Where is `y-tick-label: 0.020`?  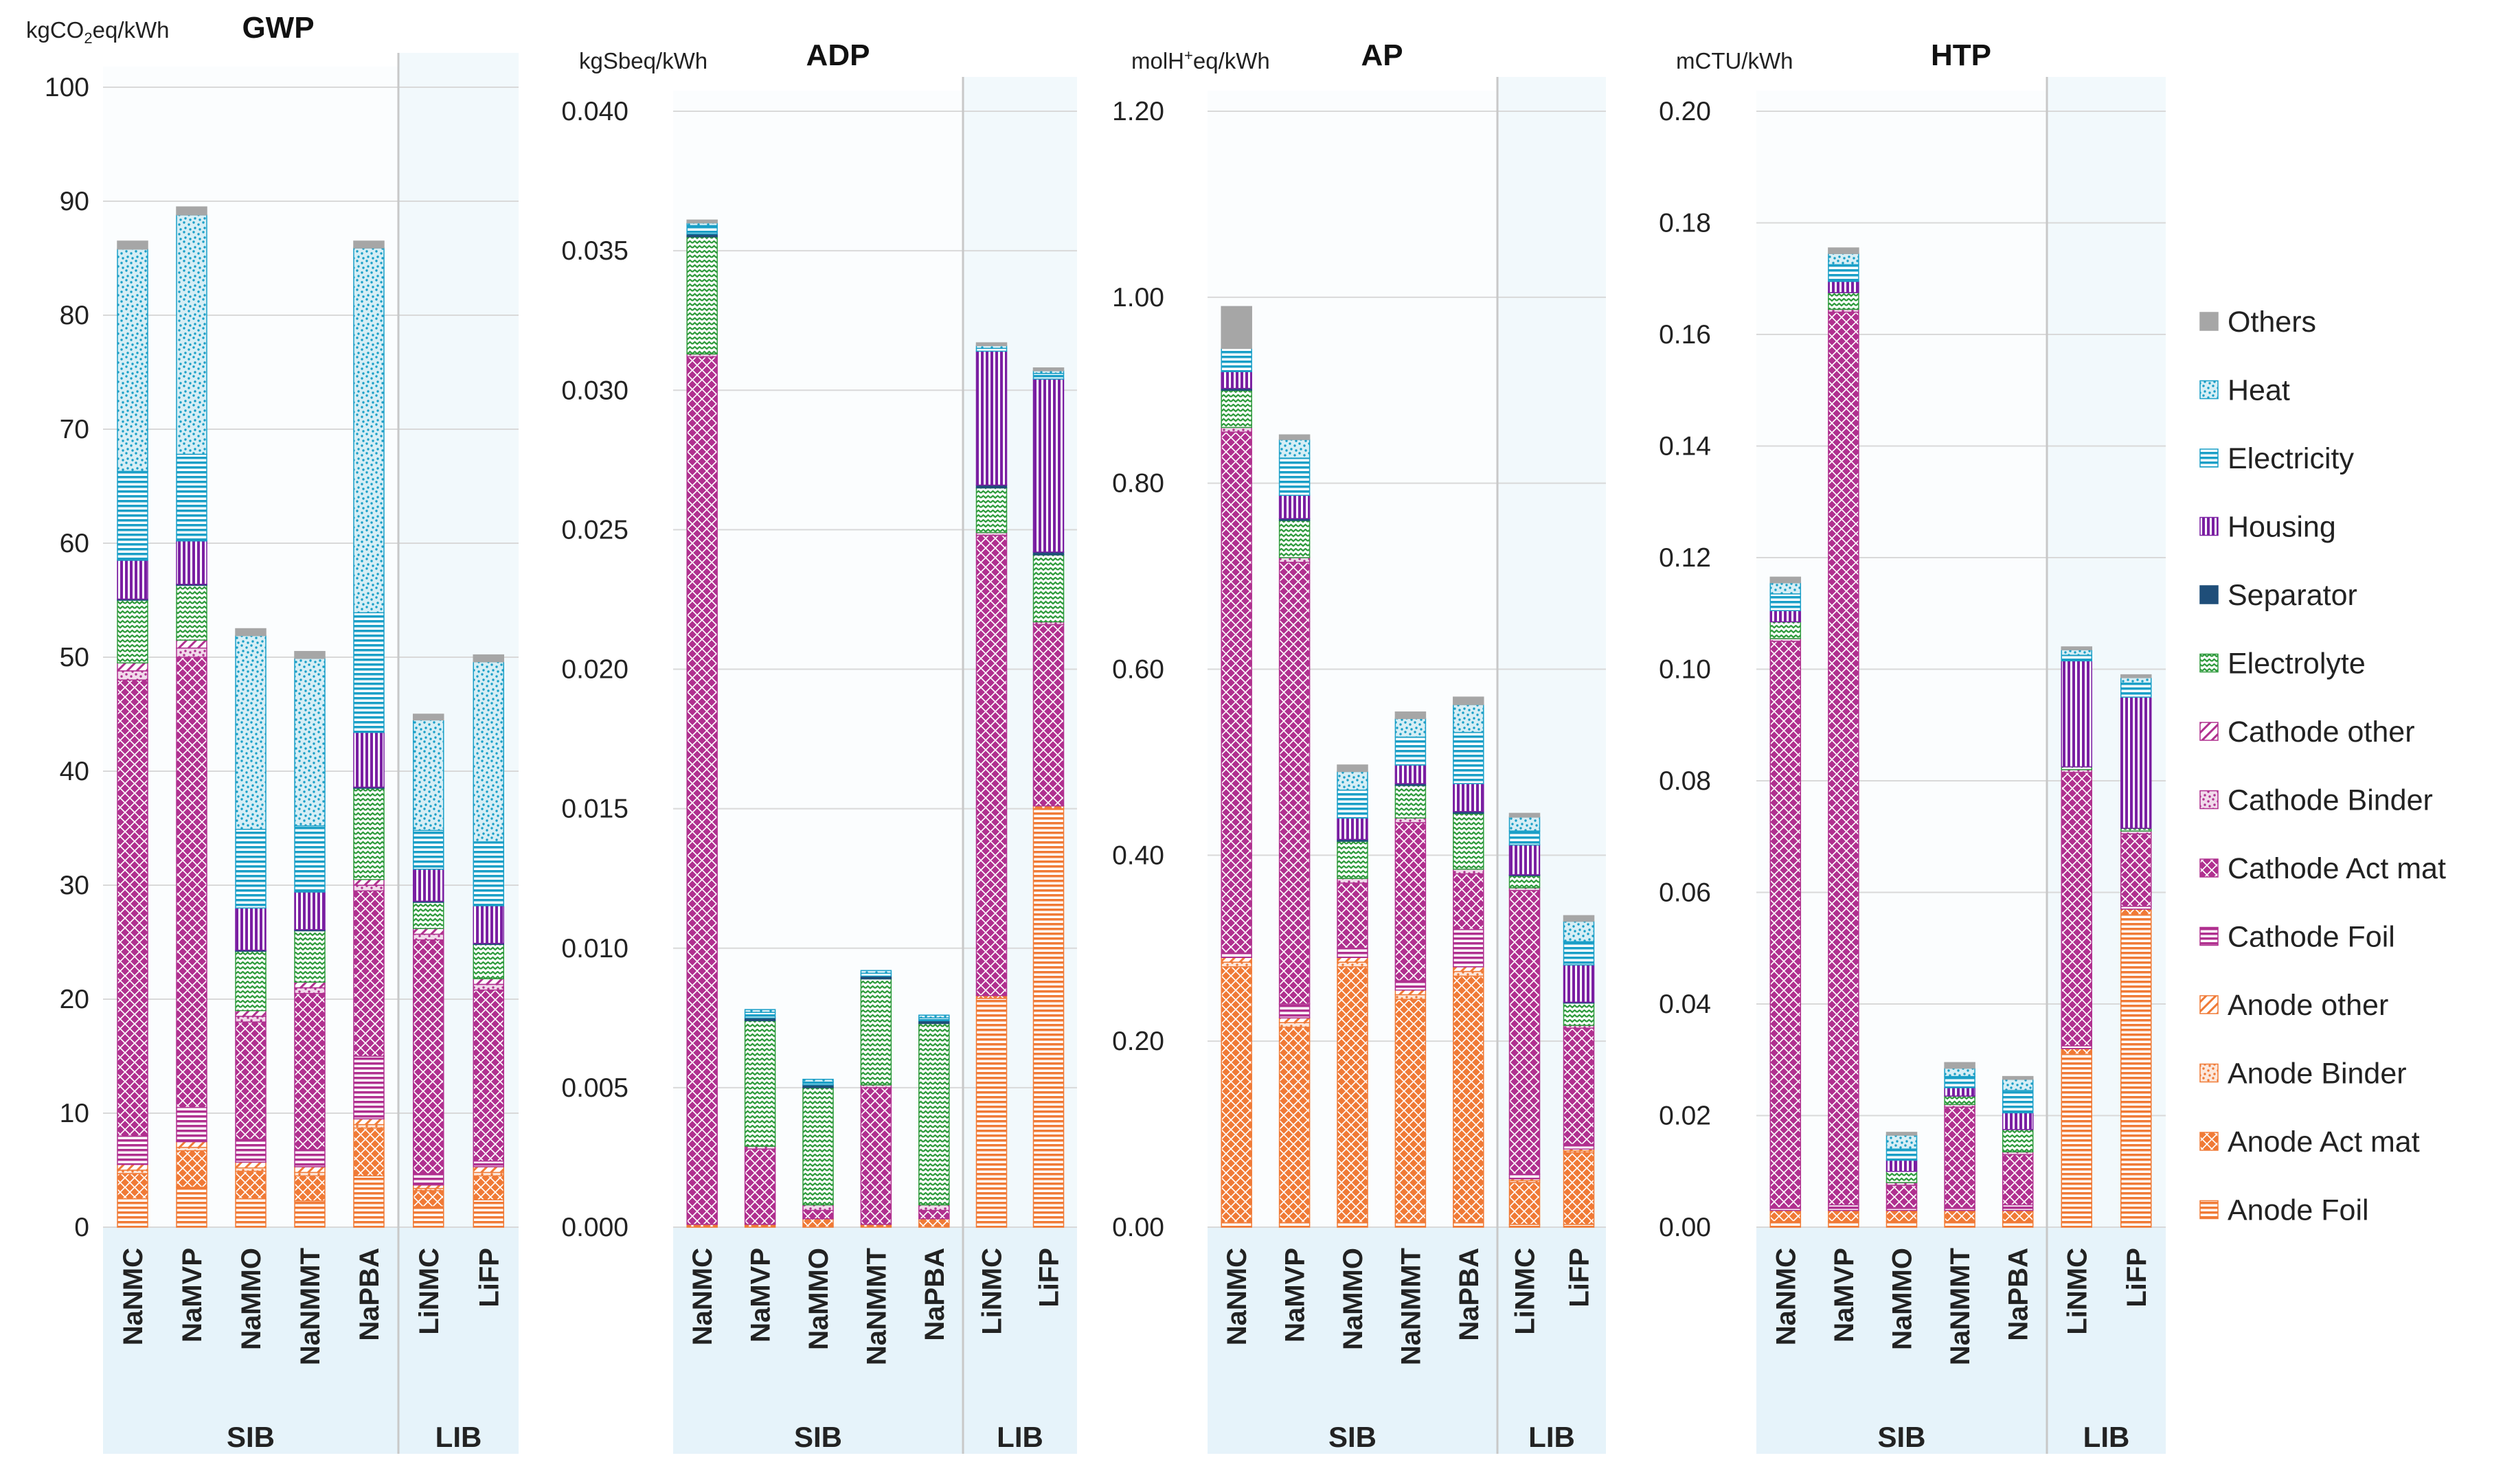 y-tick-label: 0.020 is located at coordinates (595, 670).